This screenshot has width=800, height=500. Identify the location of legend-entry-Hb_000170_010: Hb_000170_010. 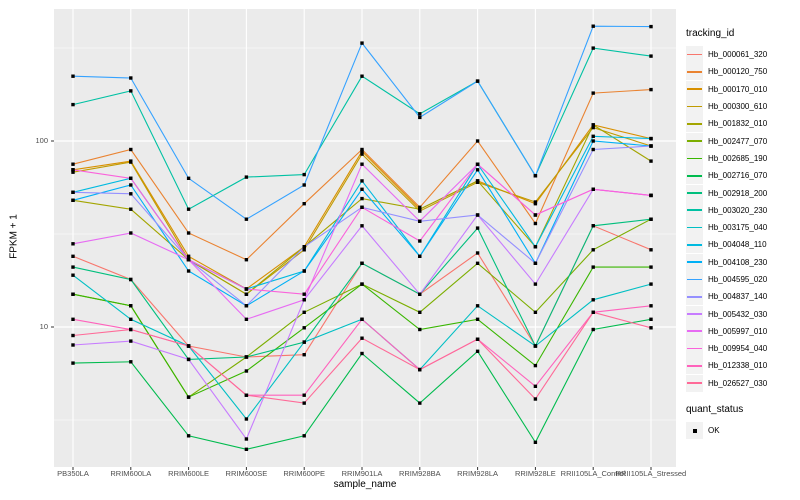
(727, 89).